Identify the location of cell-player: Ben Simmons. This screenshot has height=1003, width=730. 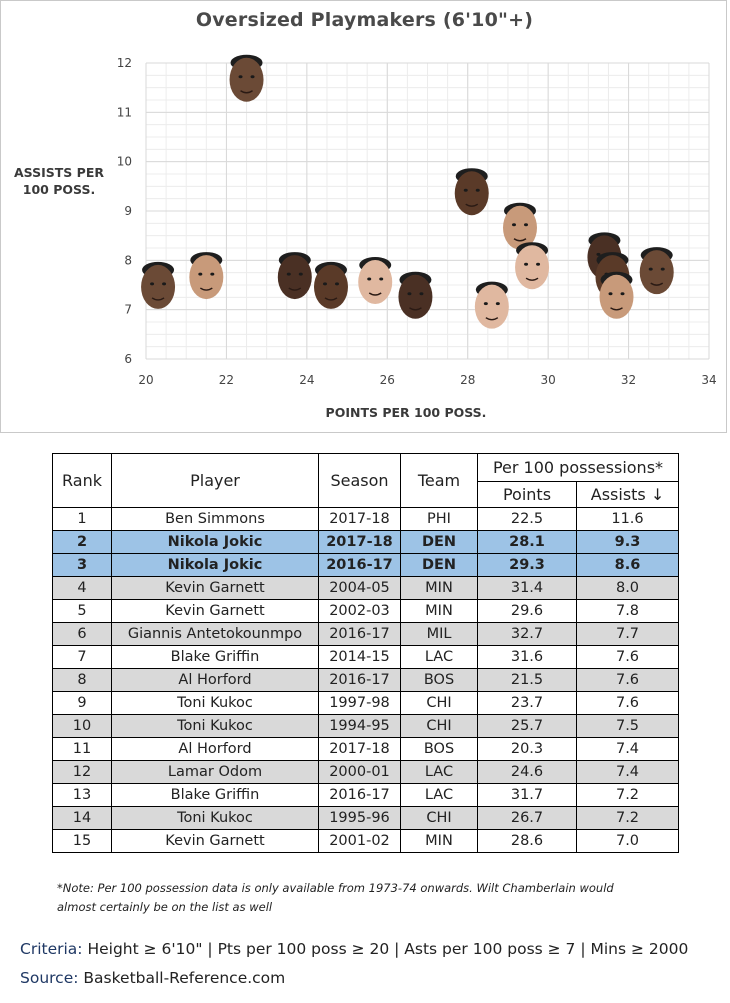
(215, 519).